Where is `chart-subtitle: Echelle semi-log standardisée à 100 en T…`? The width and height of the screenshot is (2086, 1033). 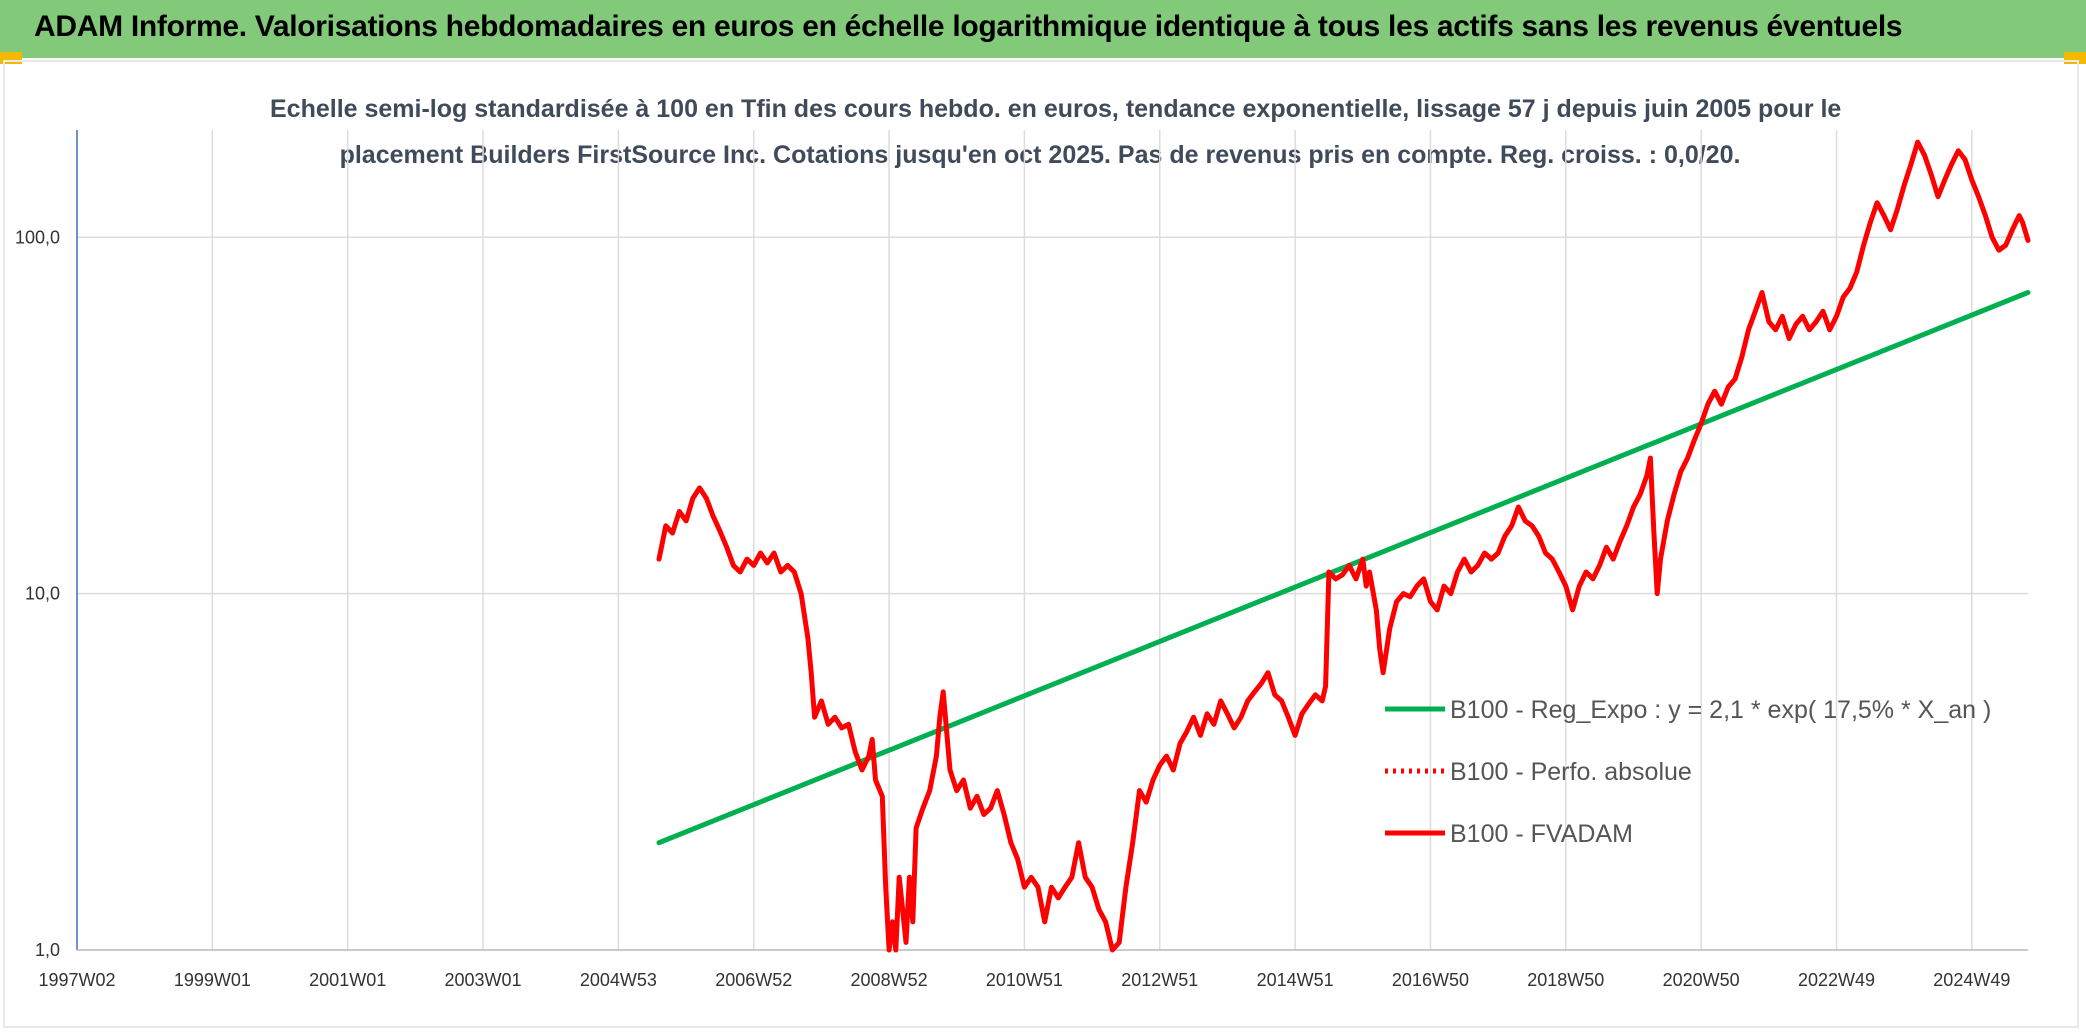
chart-subtitle: Echelle semi-log standardisée à 100 en T… is located at coordinates (1056, 132).